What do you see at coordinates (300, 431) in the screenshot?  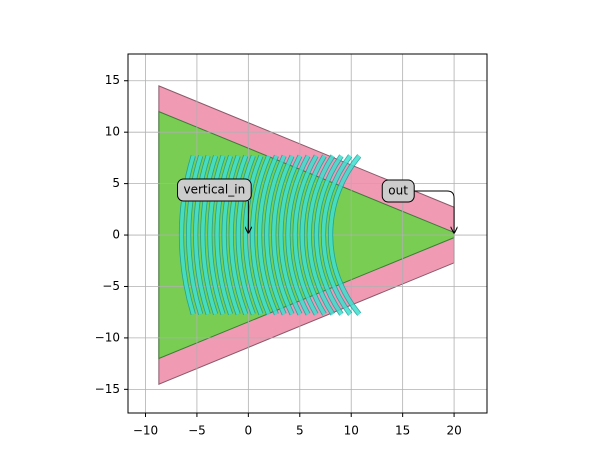 I see `x-tick-label: 5` at bounding box center [300, 431].